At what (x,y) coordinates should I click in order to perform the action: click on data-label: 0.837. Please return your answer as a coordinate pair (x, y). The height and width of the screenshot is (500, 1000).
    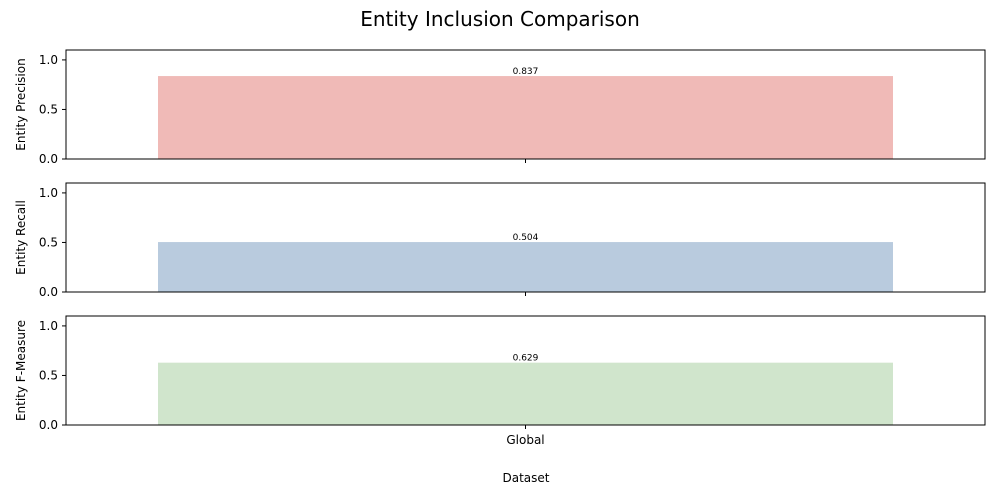
    Looking at the image, I should click on (526, 72).